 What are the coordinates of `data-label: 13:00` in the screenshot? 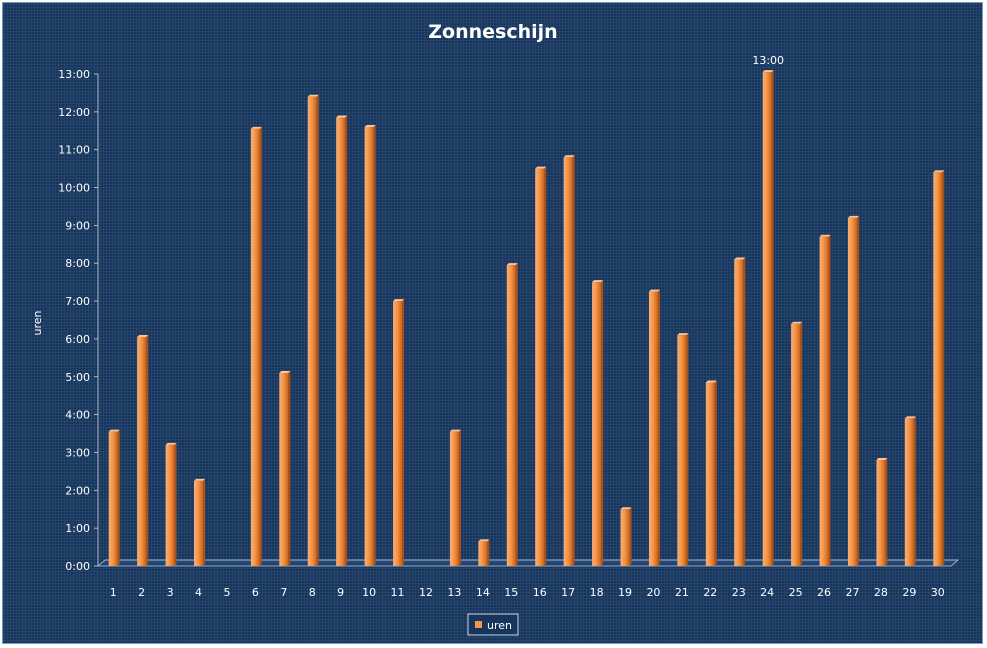 It's located at (768, 60).